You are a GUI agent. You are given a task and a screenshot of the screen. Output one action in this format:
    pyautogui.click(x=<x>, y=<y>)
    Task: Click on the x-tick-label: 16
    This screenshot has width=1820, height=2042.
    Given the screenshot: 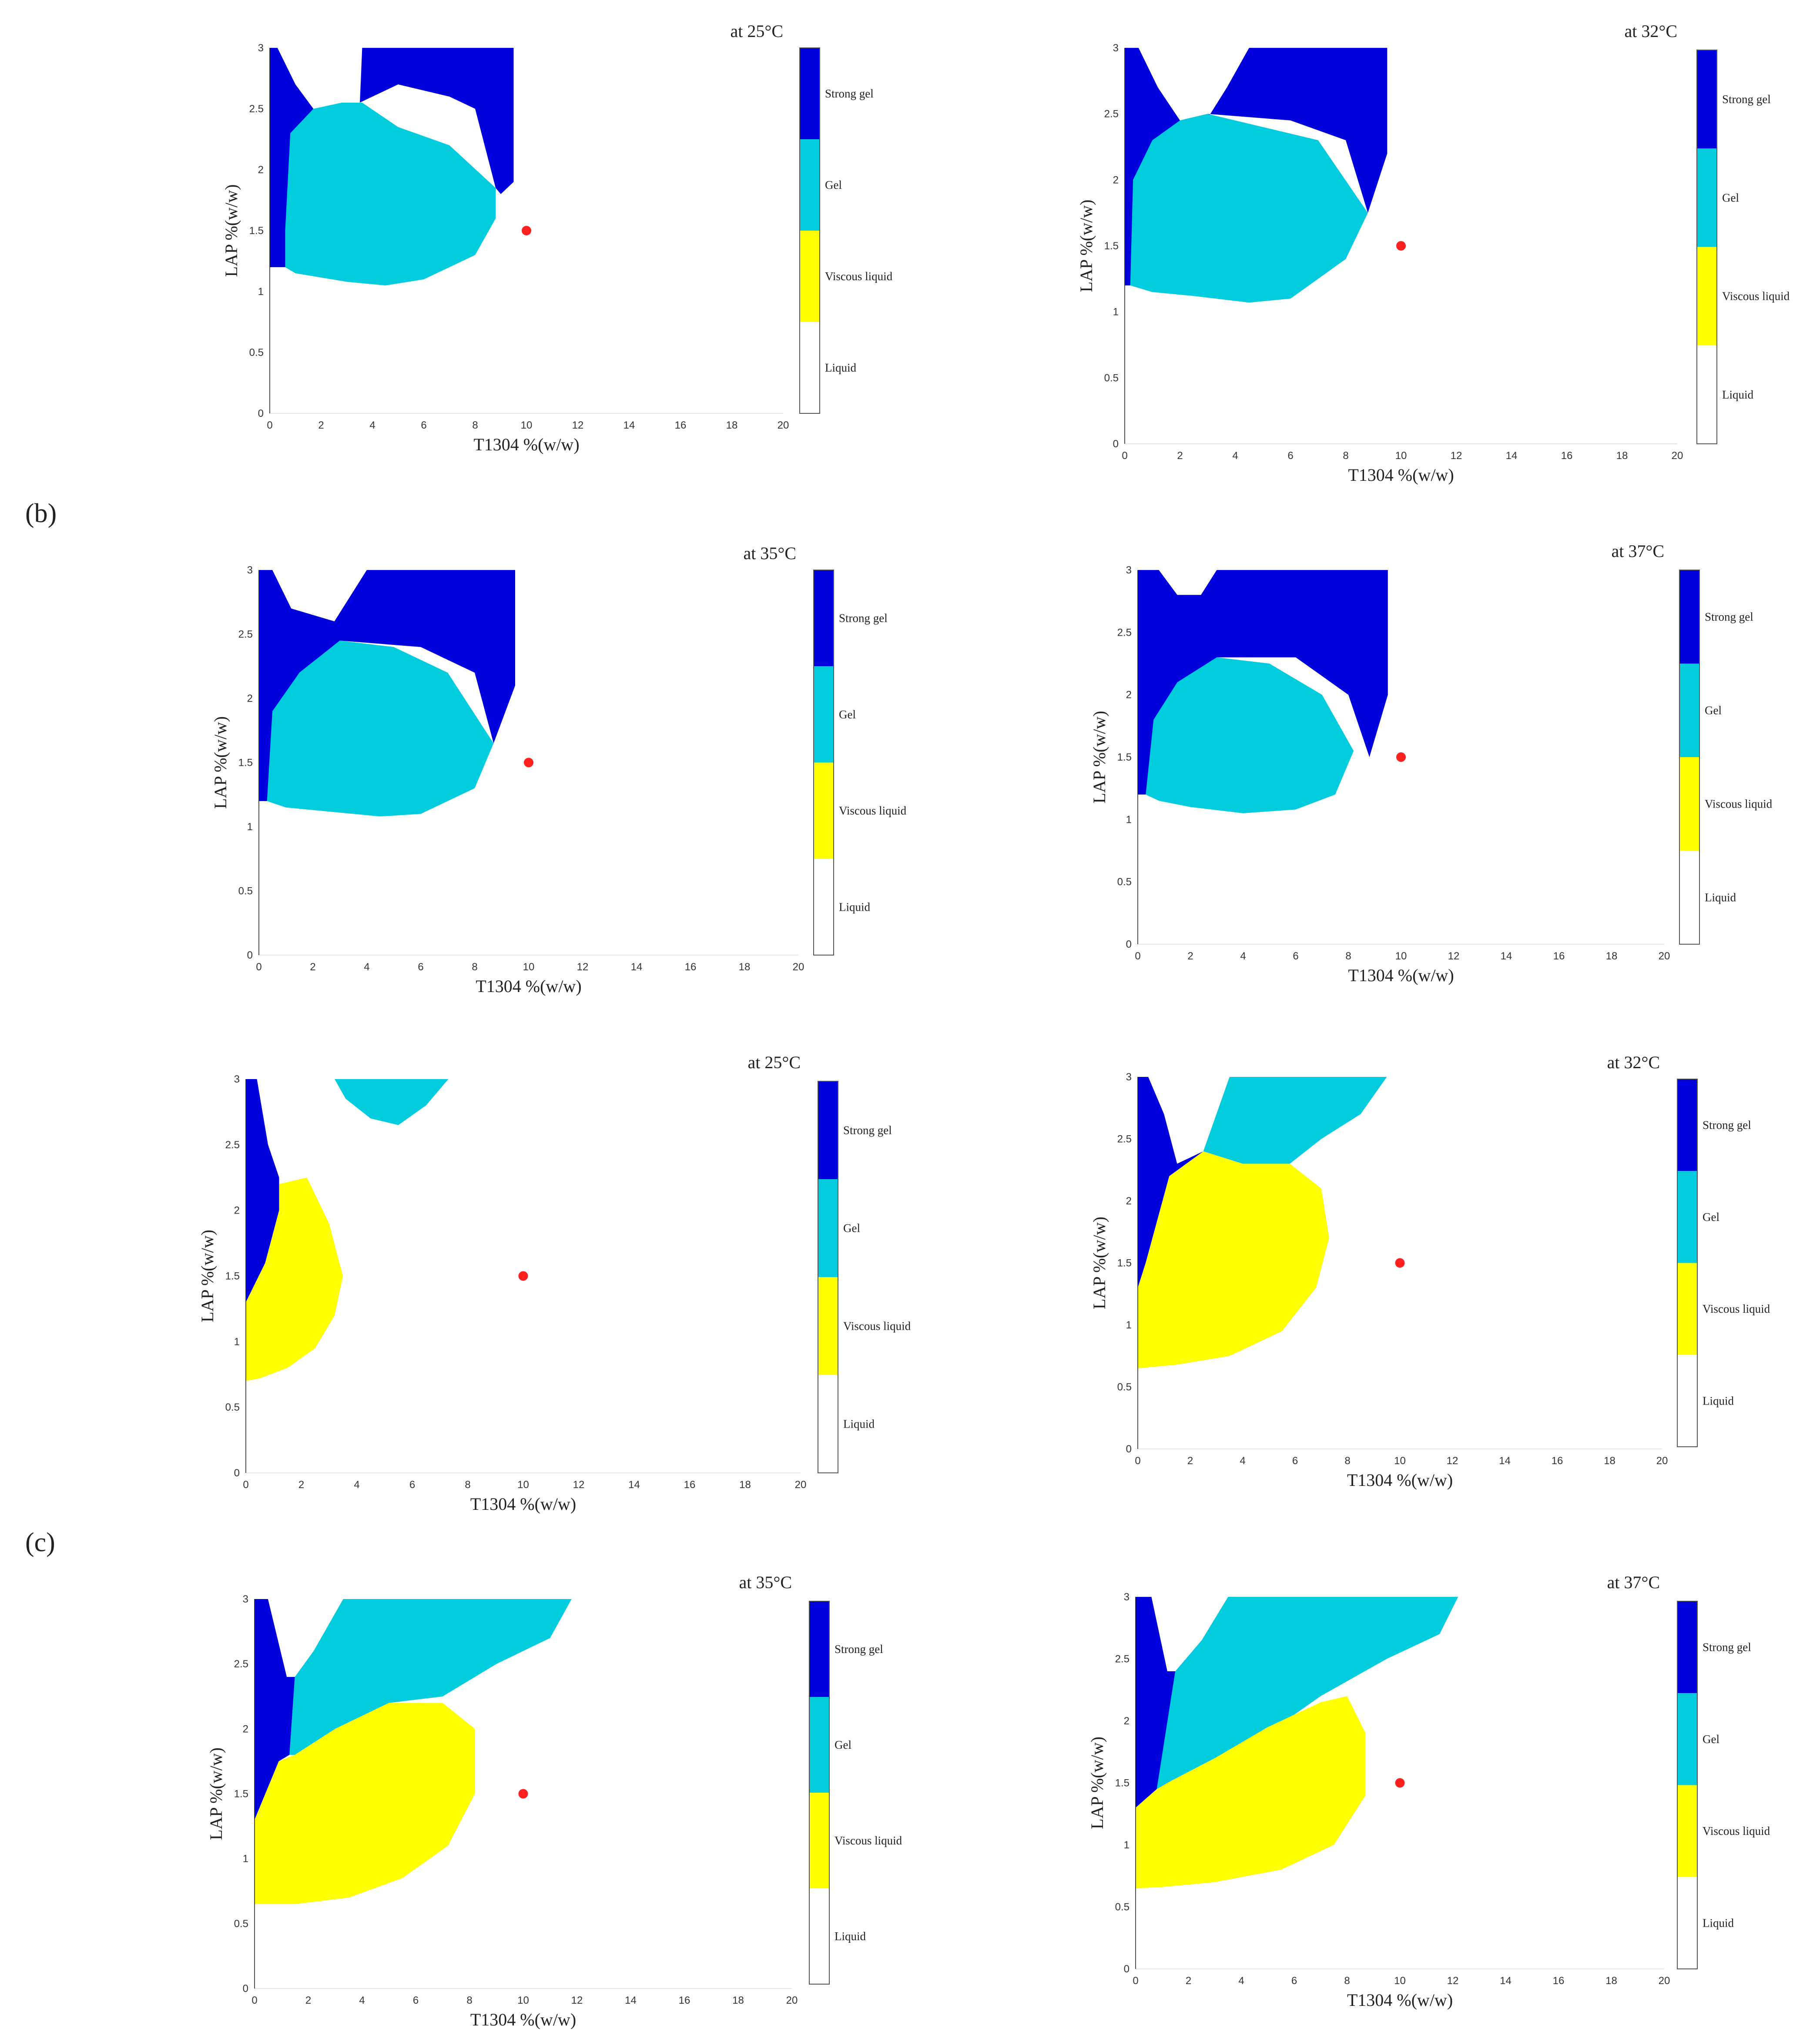 What is the action you would take?
    pyautogui.click(x=1559, y=1981)
    